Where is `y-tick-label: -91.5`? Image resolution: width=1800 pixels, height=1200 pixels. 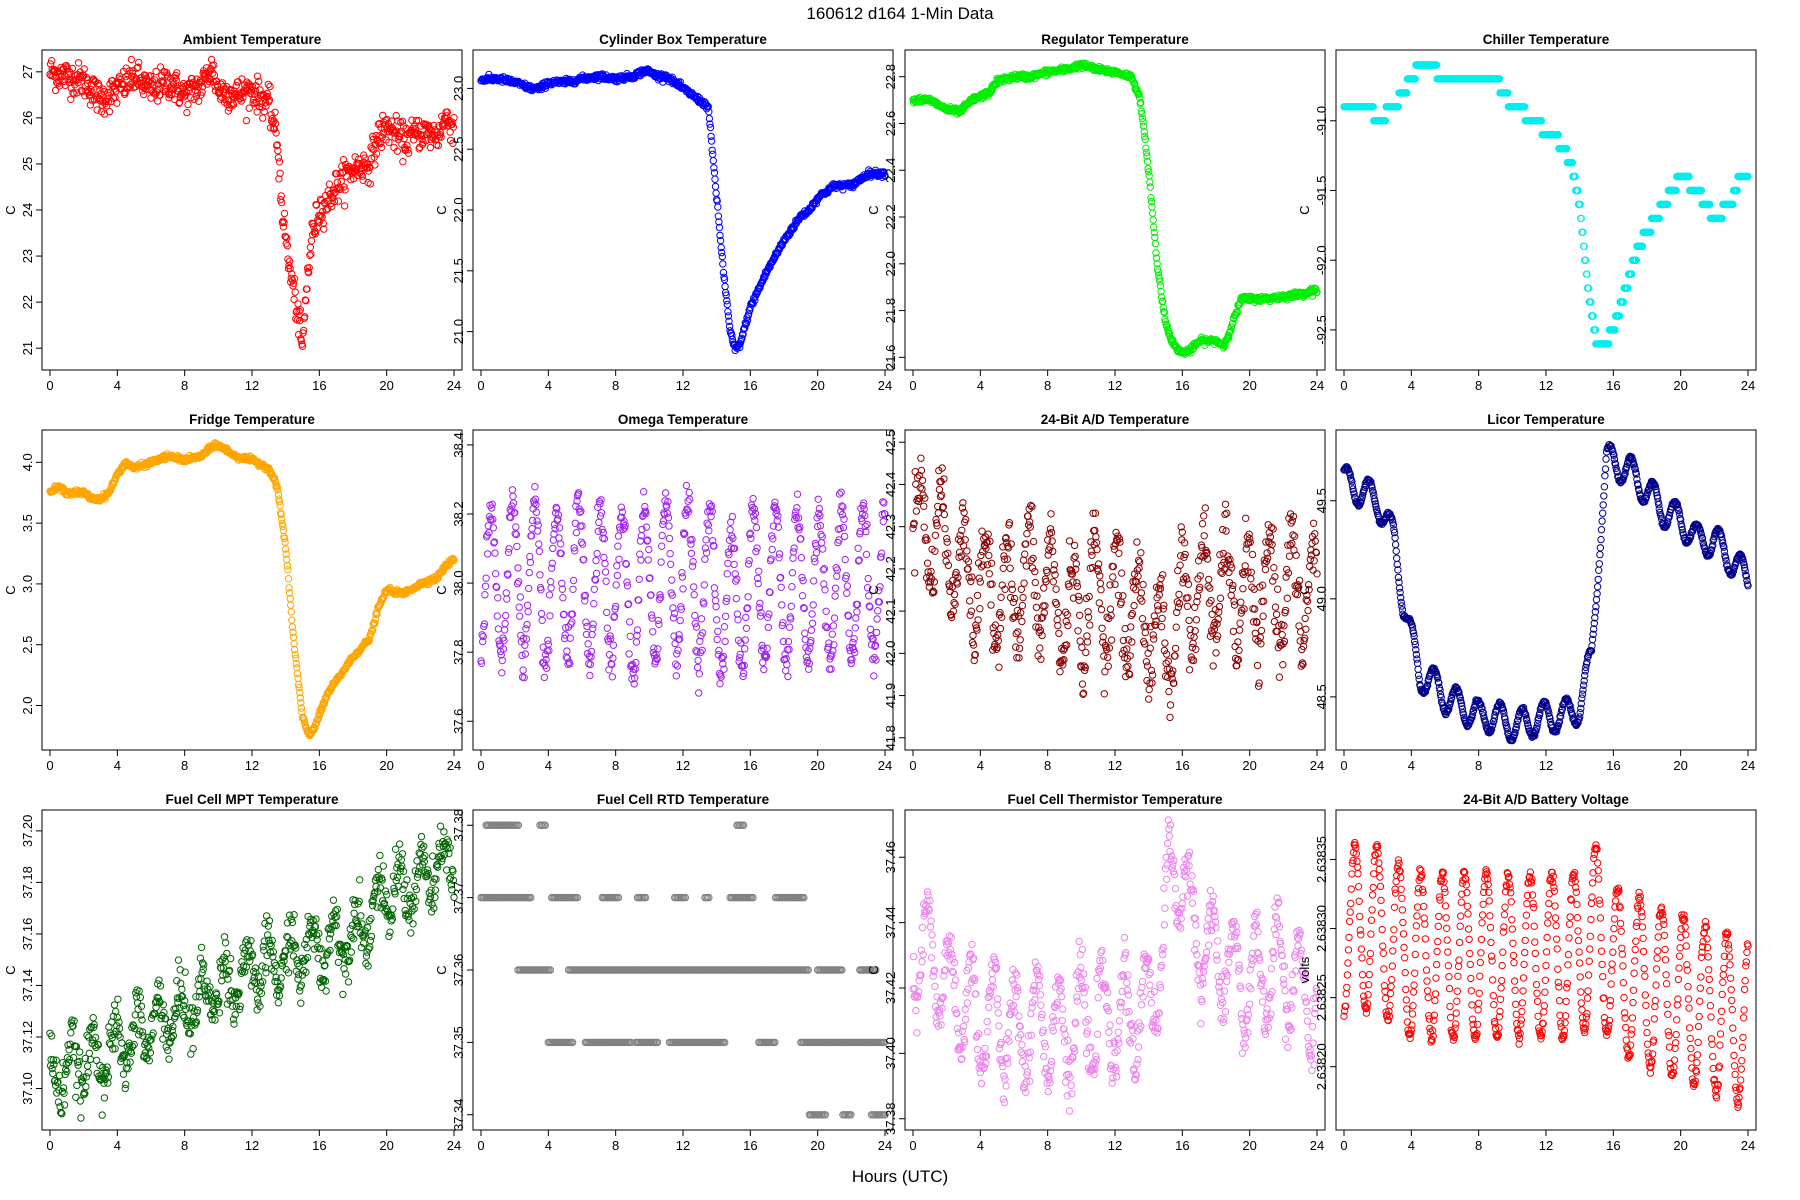
y-tick-label: -91.5 is located at coordinates (1321, 191).